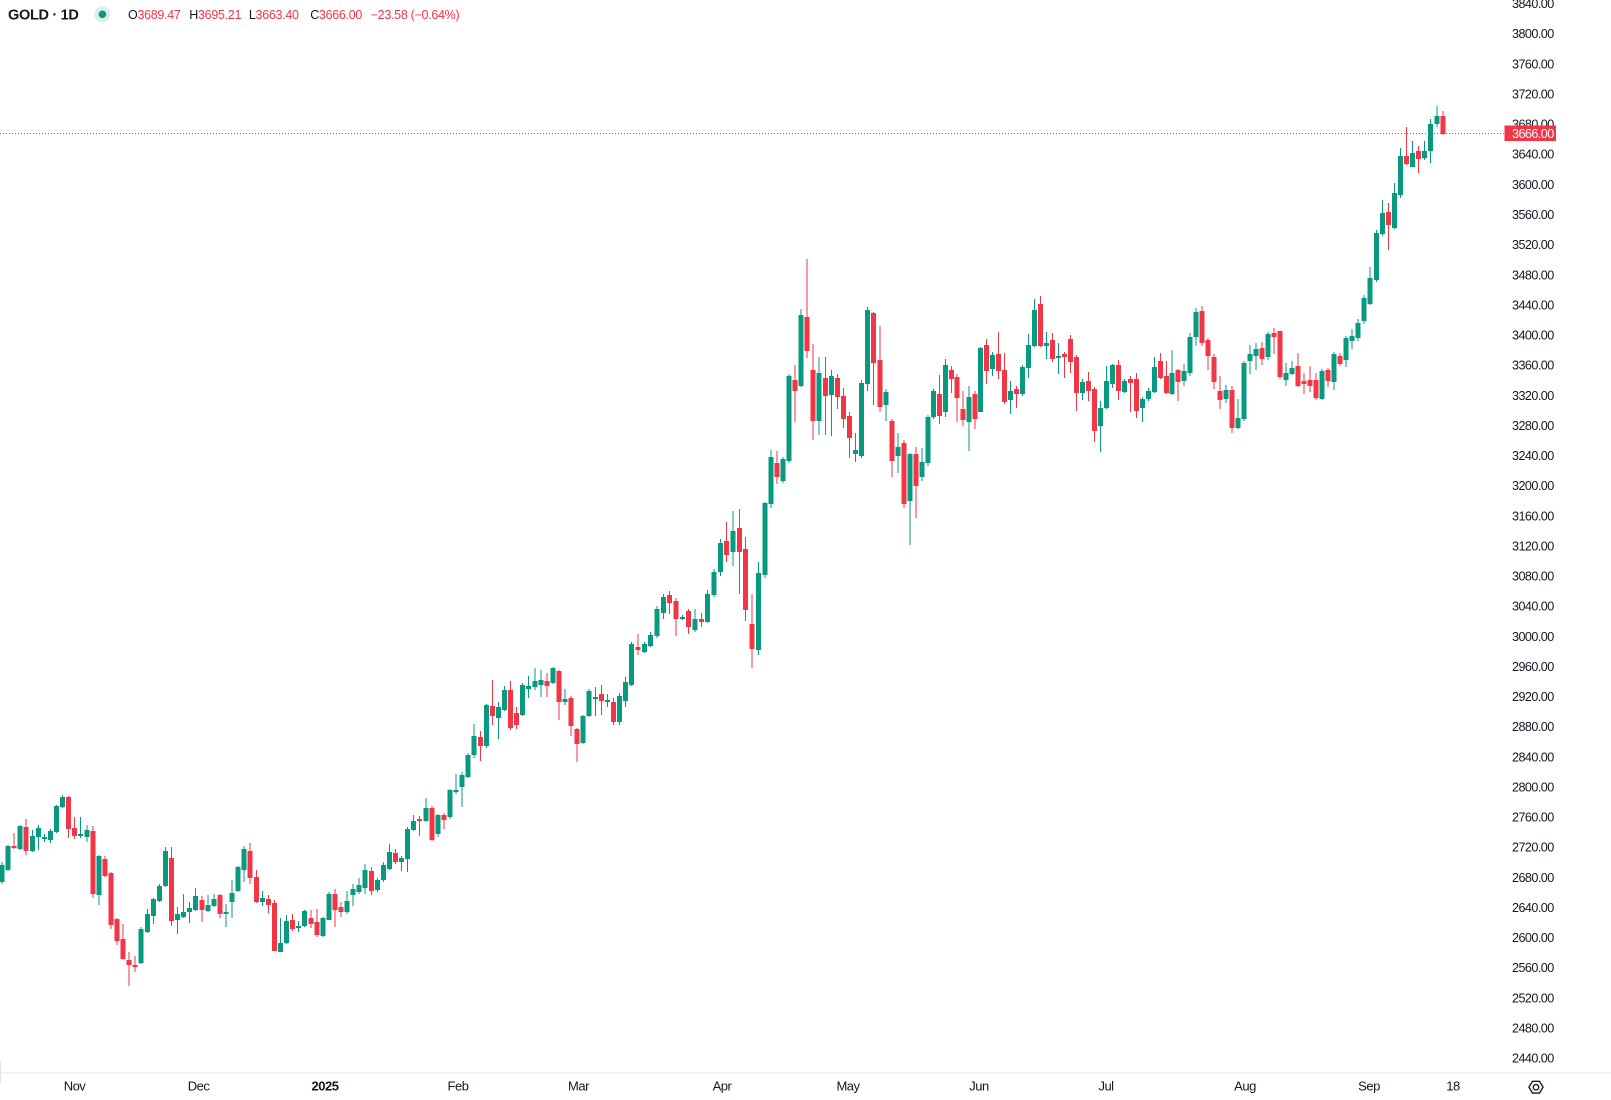 This screenshot has height=1100, width=1611. I want to click on svg-text: 3800.00, so click(1533, 34).